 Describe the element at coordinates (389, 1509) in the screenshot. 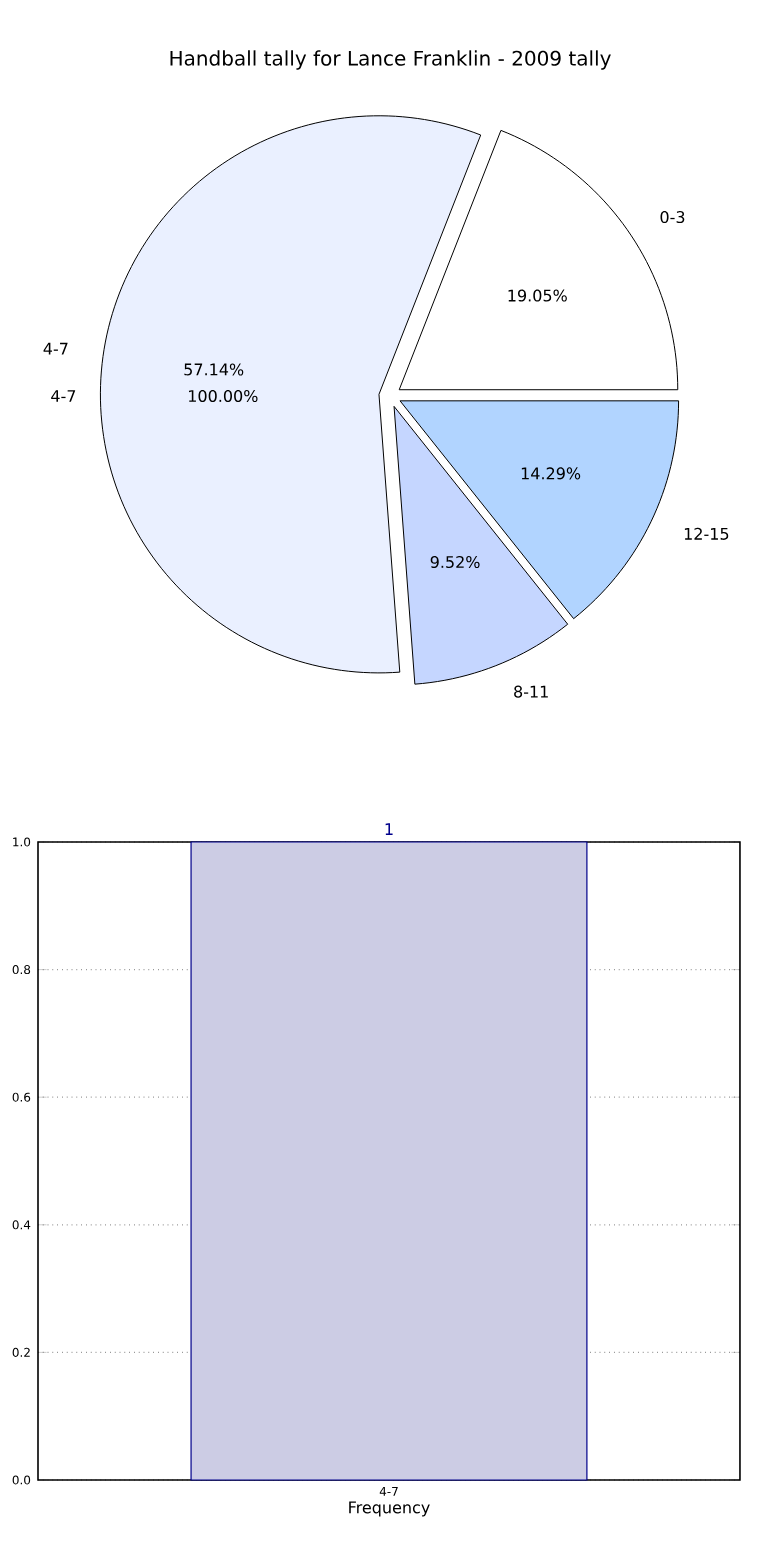

I see `x-axis-title: Frequency` at that location.